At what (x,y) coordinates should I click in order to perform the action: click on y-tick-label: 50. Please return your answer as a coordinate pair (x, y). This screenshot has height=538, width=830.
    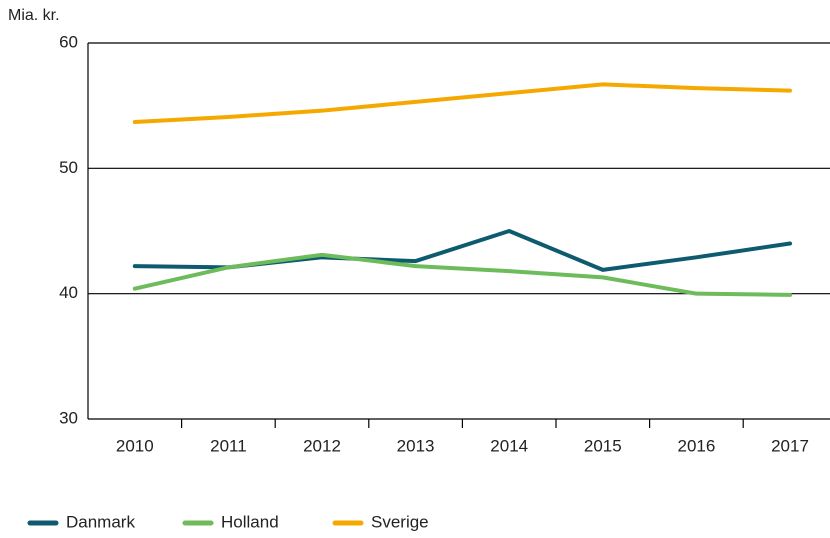
    Looking at the image, I should click on (68, 167).